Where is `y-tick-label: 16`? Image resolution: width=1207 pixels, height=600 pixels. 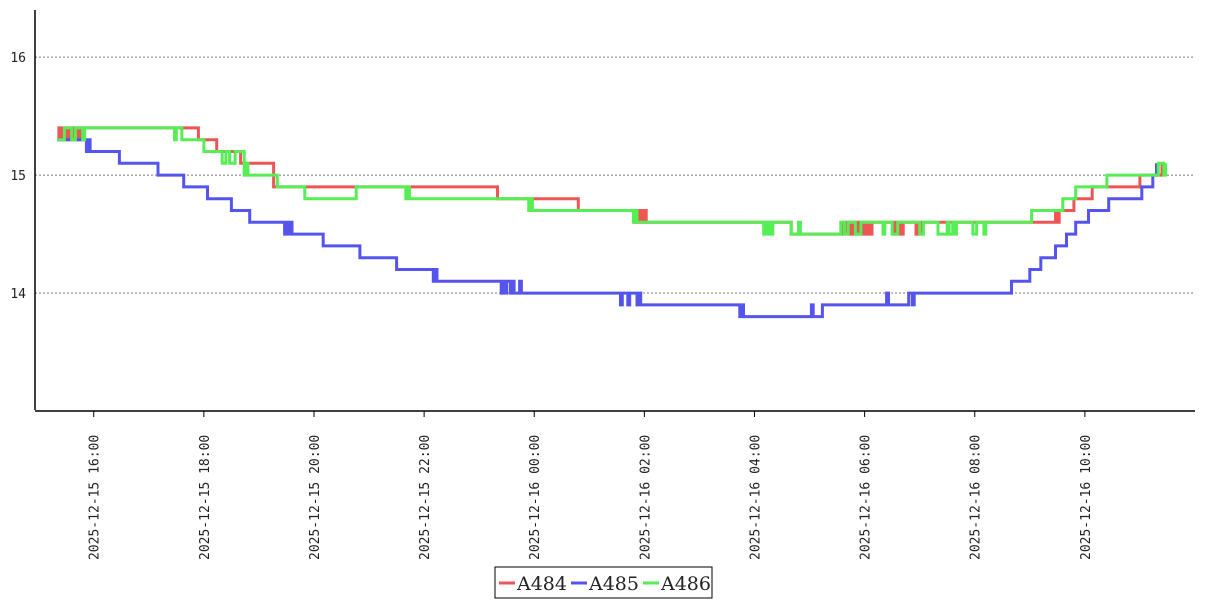
y-tick-label: 16 is located at coordinates (18, 58).